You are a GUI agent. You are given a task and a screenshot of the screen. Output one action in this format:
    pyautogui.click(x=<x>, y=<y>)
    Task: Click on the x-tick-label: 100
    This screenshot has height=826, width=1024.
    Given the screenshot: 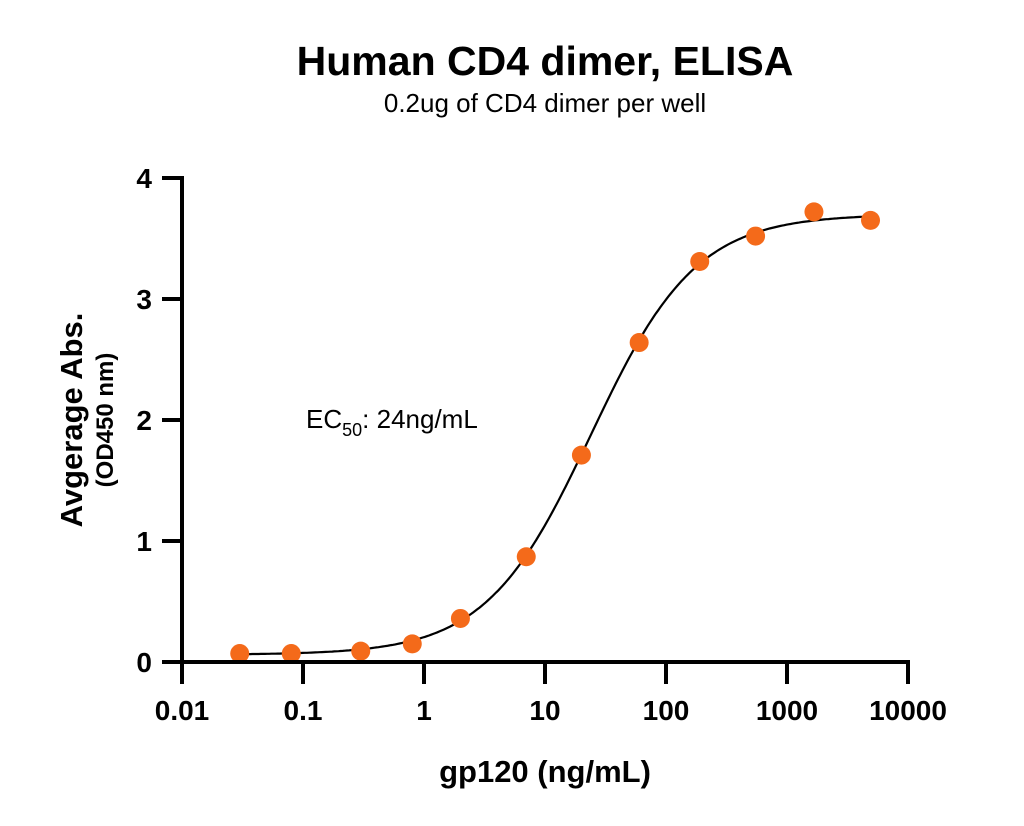 What is the action you would take?
    pyautogui.click(x=666, y=710)
    